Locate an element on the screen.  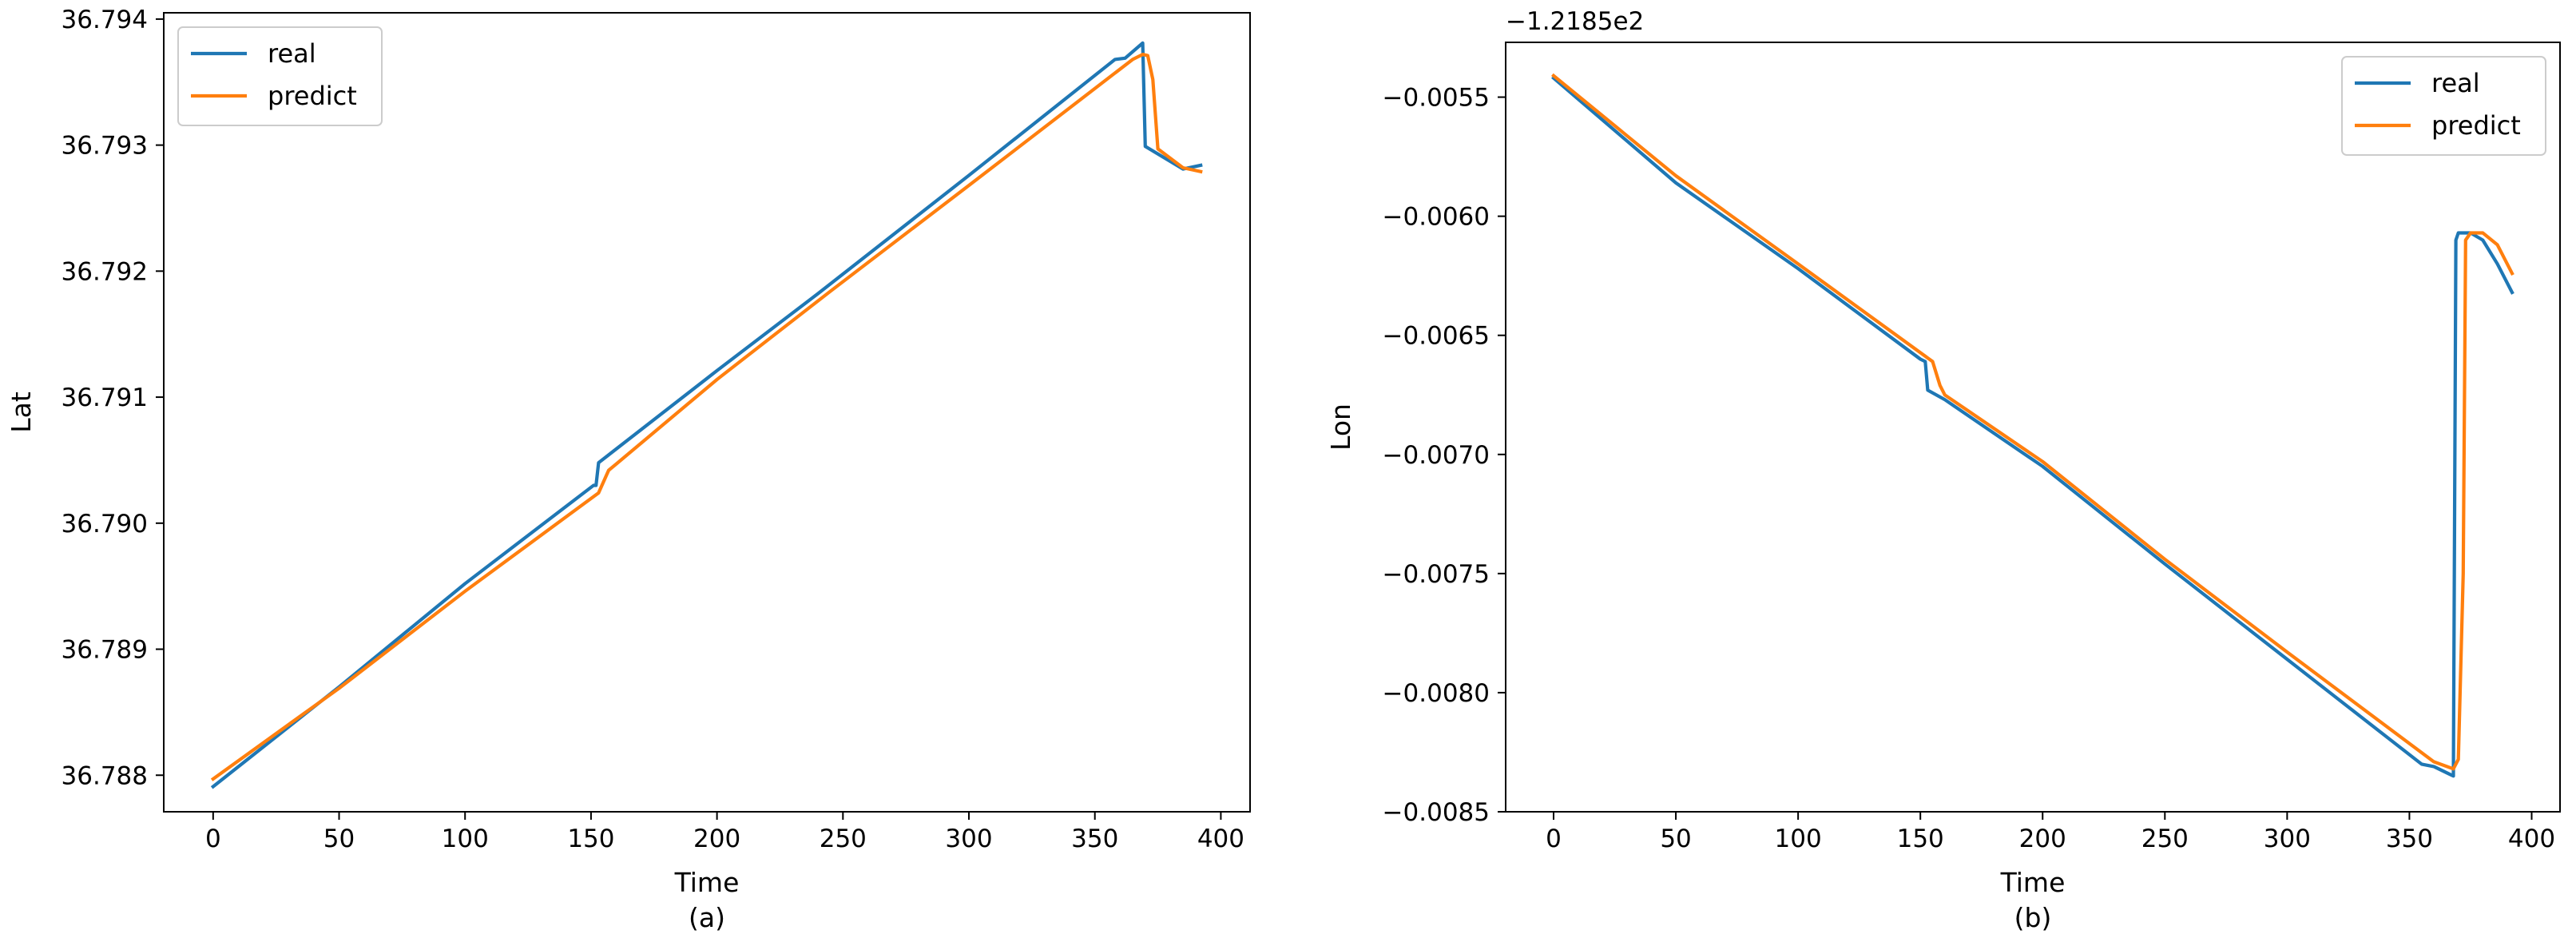
left-x-tick-label: 300 is located at coordinates (968, 839).